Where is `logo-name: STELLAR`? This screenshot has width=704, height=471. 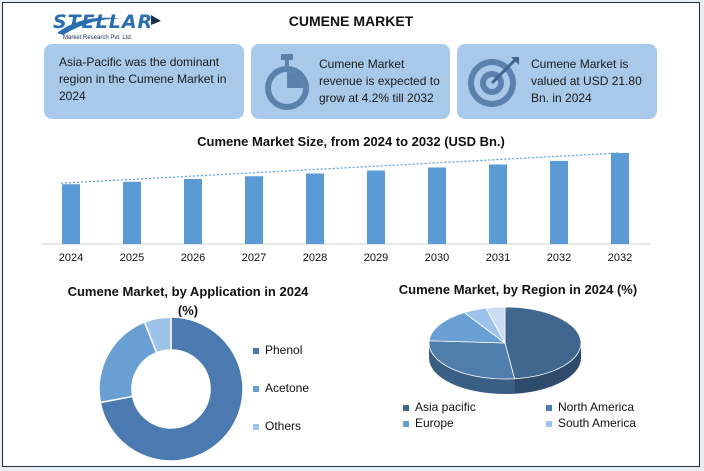
logo-name: STELLAR is located at coordinates (103, 22).